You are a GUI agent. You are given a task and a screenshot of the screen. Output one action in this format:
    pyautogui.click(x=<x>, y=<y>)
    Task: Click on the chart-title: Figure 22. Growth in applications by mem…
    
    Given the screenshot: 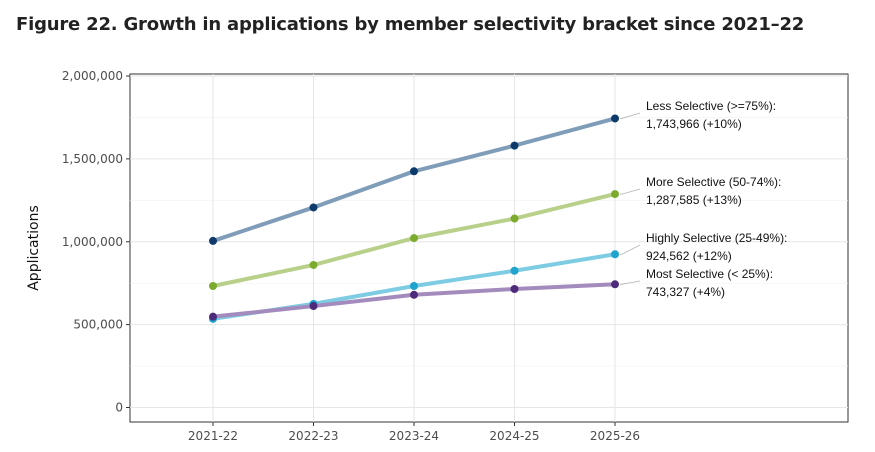 What is the action you would take?
    pyautogui.click(x=410, y=24)
    